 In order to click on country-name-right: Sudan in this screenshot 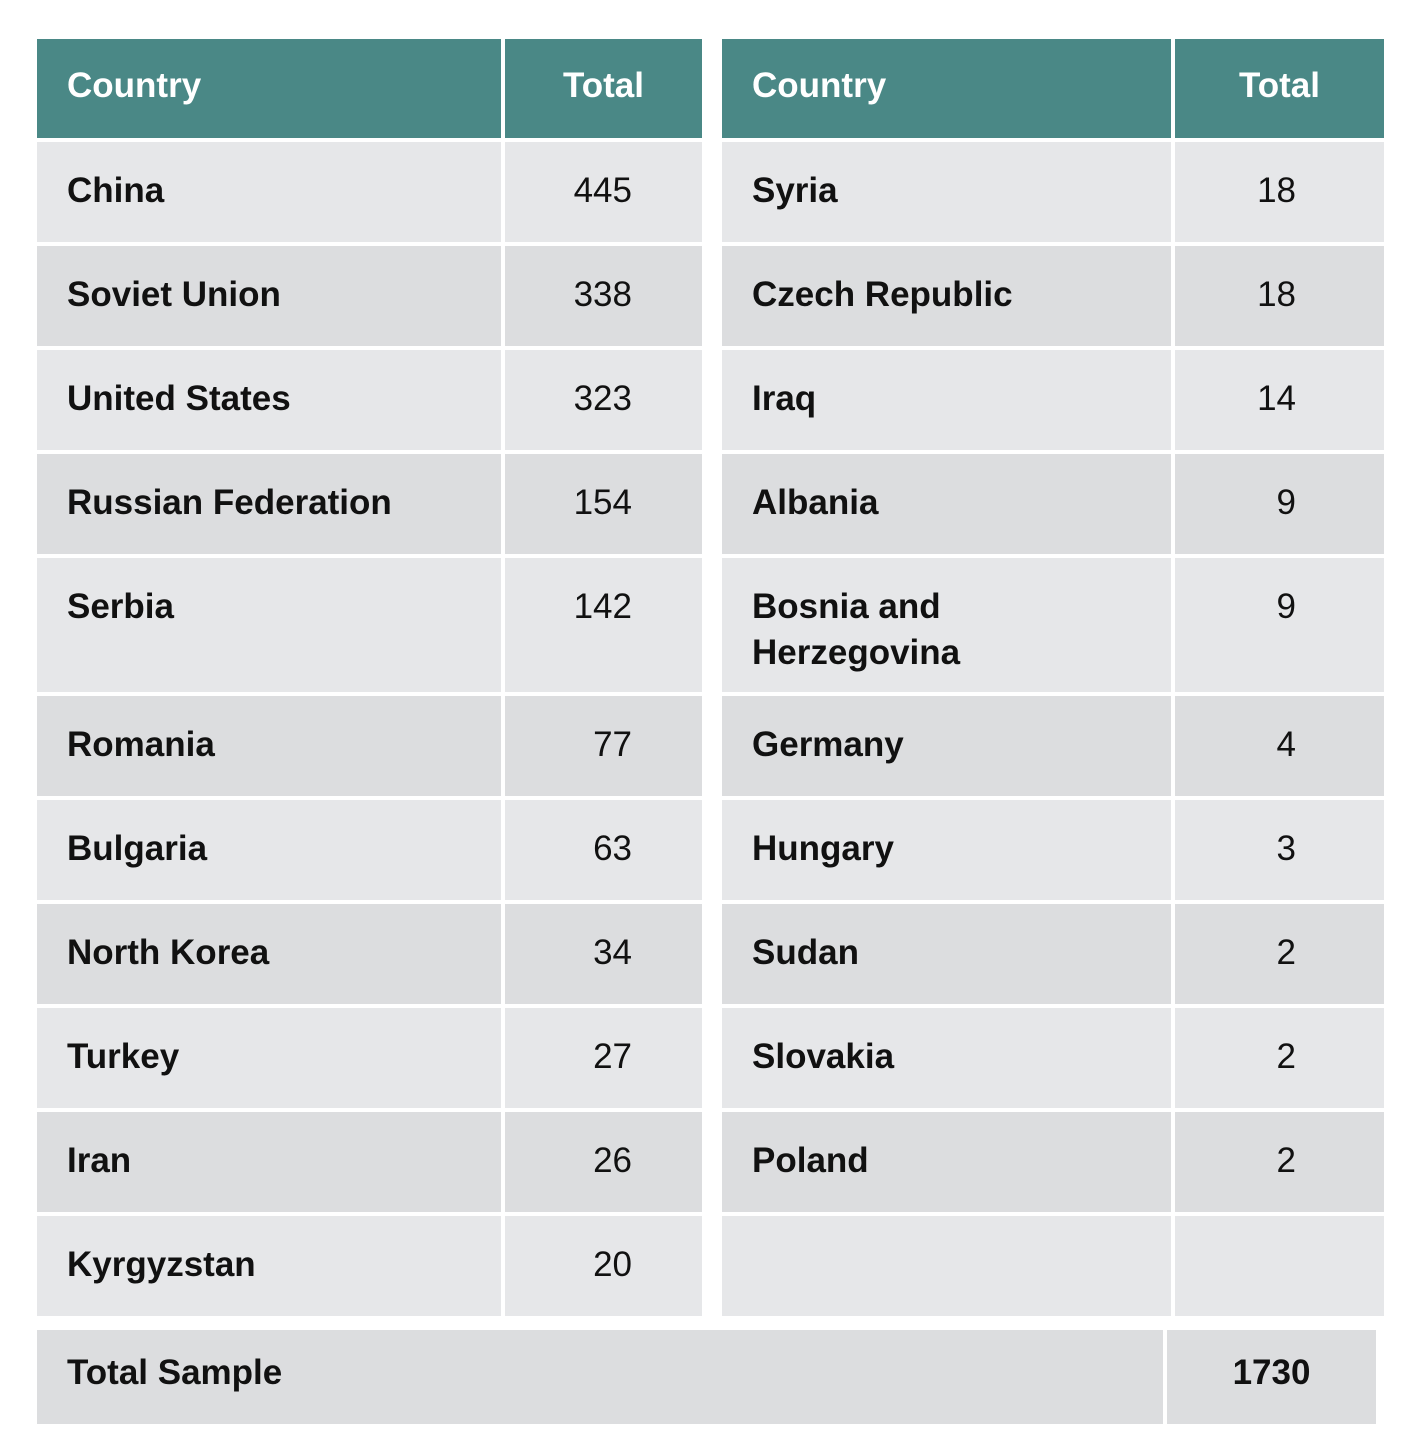, I will do `click(946, 954)`.